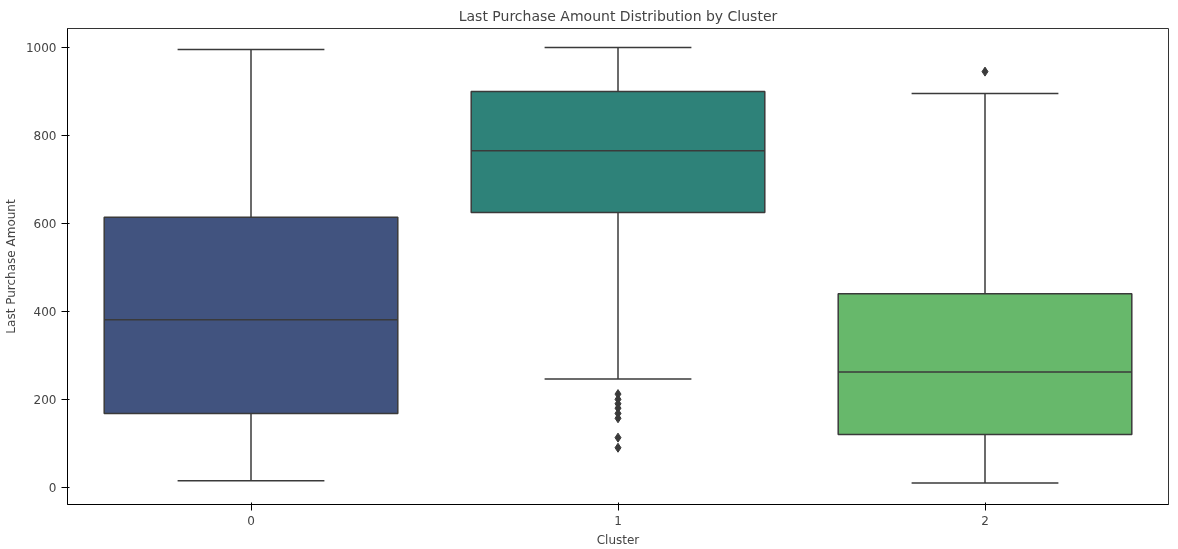  What do you see at coordinates (45, 135) in the screenshot?
I see `y-tick-label: 800` at bounding box center [45, 135].